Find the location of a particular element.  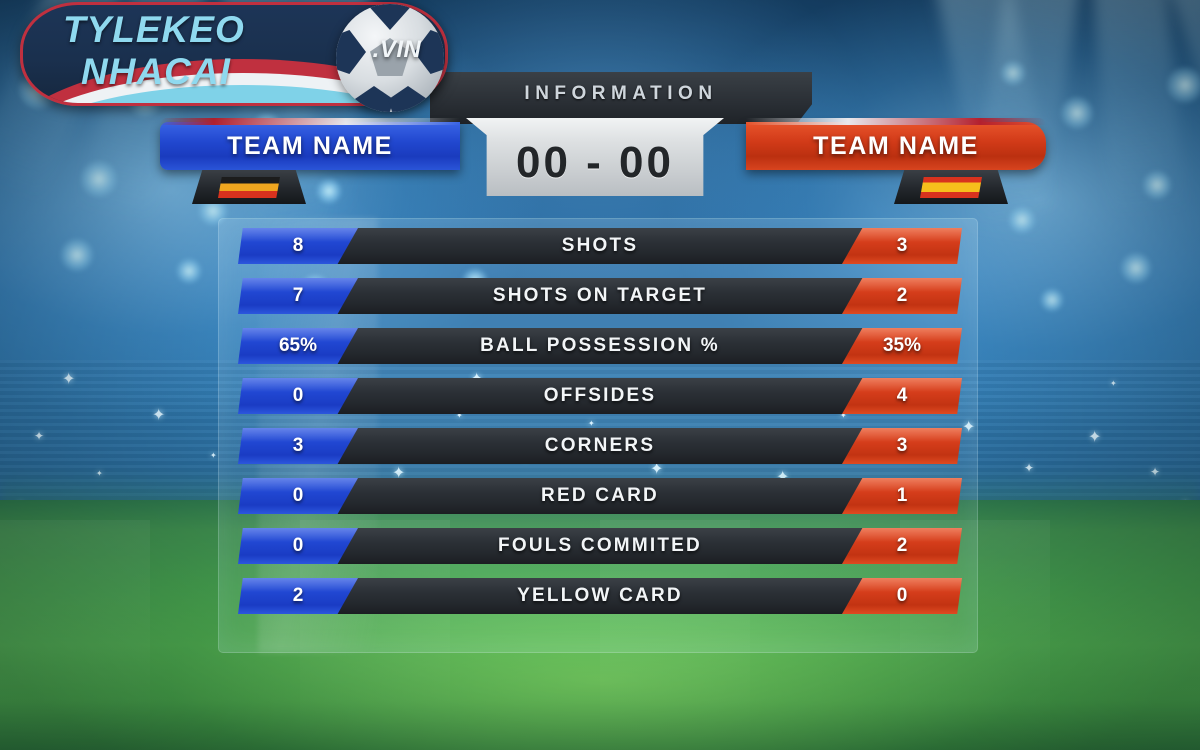

stat-label: RED CARD is located at coordinates (600, 495).